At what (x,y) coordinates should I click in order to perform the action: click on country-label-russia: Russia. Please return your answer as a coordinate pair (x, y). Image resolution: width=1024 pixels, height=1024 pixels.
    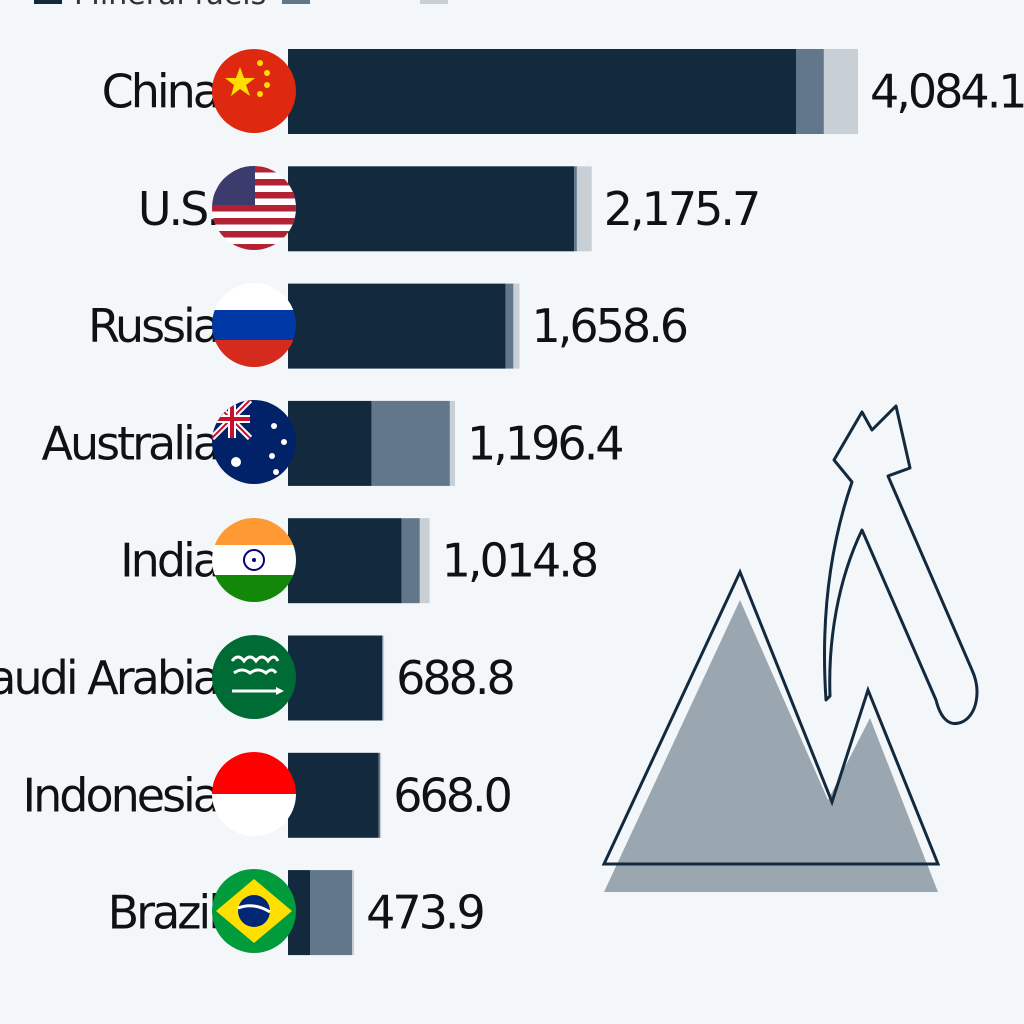
    Looking at the image, I should click on (153, 326).